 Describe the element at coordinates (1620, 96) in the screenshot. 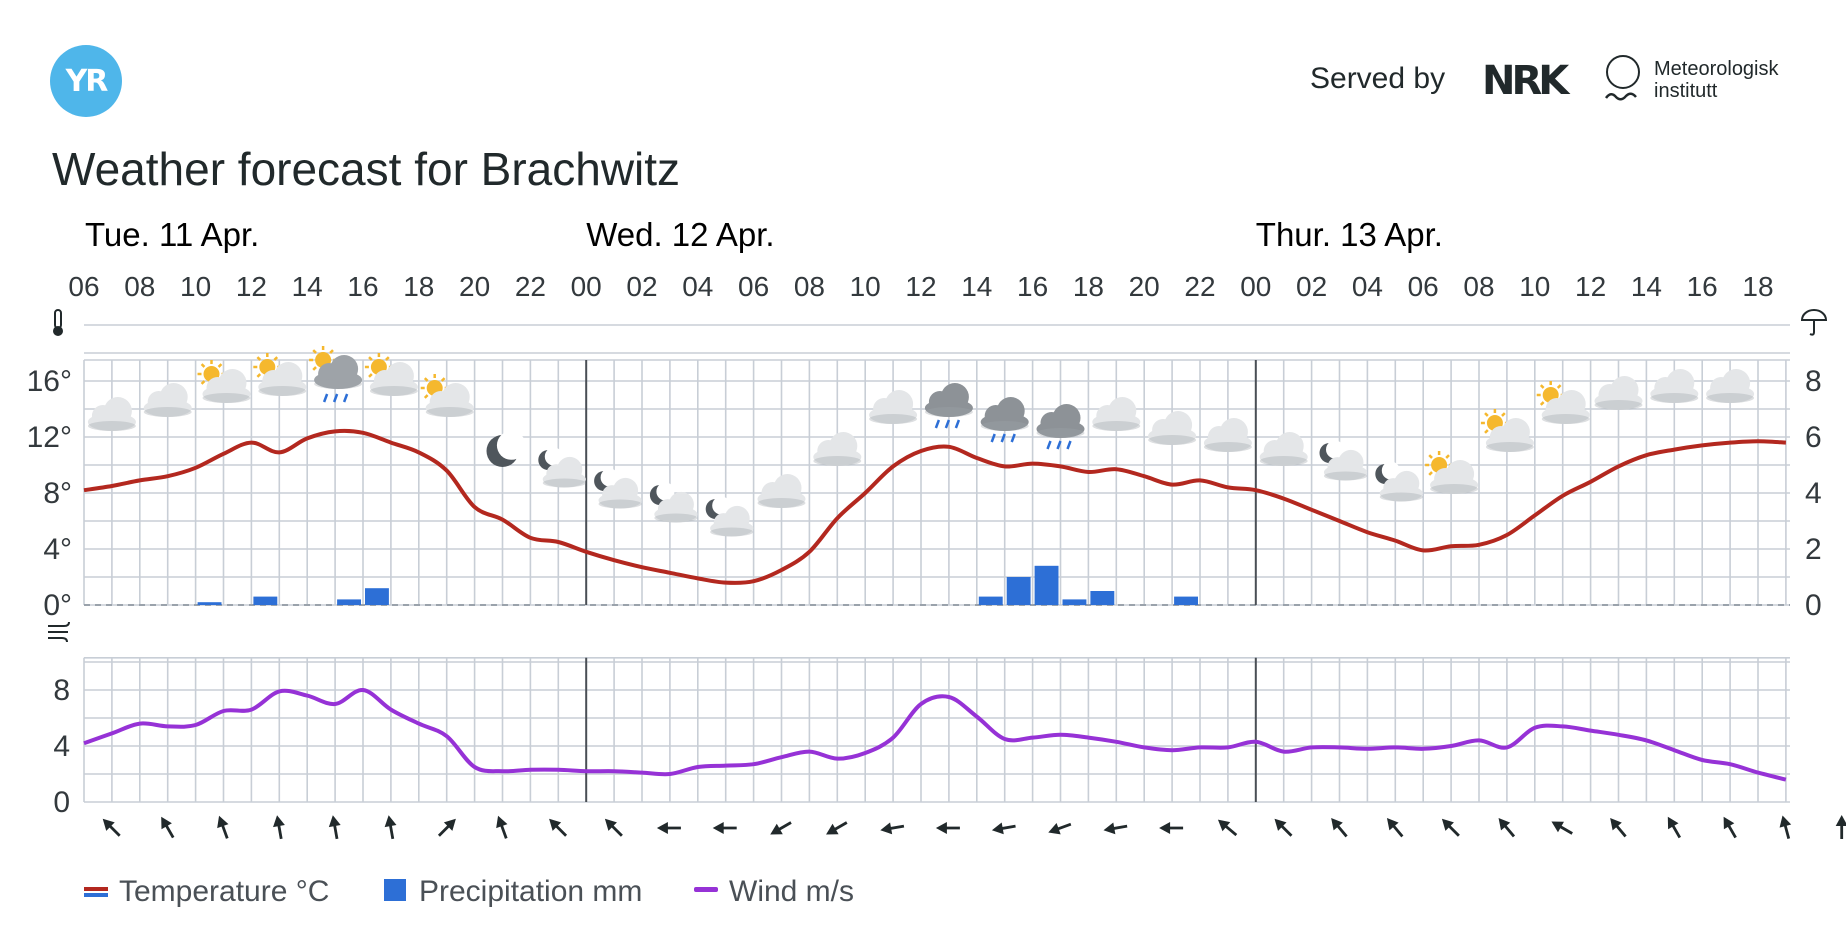

I see `met-wave-icon` at that location.